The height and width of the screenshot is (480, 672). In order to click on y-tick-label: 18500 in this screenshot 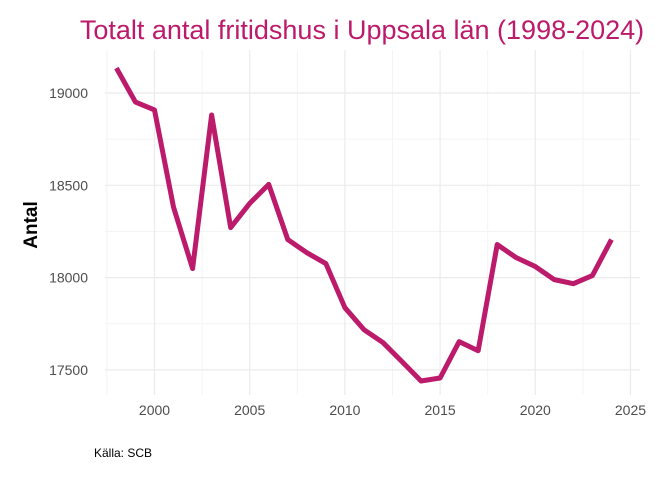, I will do `click(68, 185)`.